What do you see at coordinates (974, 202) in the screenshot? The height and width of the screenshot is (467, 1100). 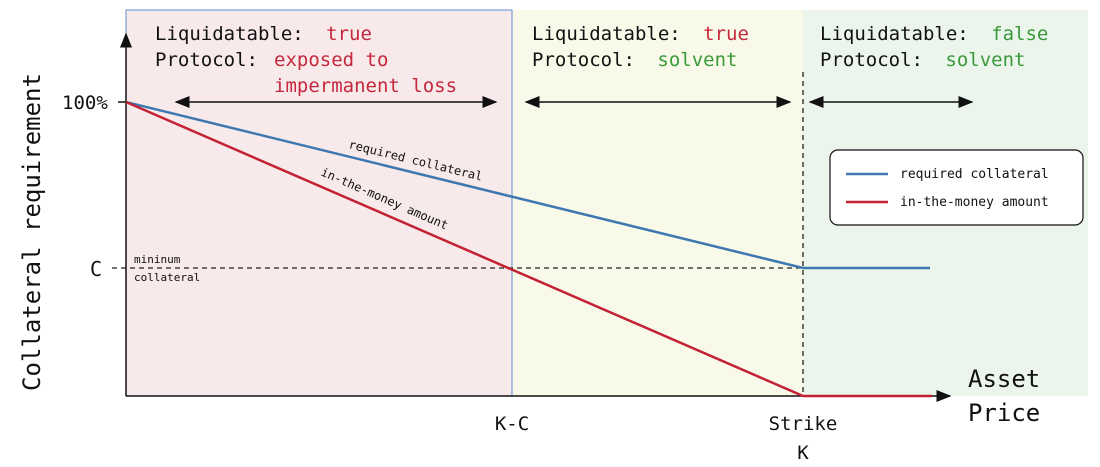 I see `legend-label-itm-amount: in-the-money amount` at bounding box center [974, 202].